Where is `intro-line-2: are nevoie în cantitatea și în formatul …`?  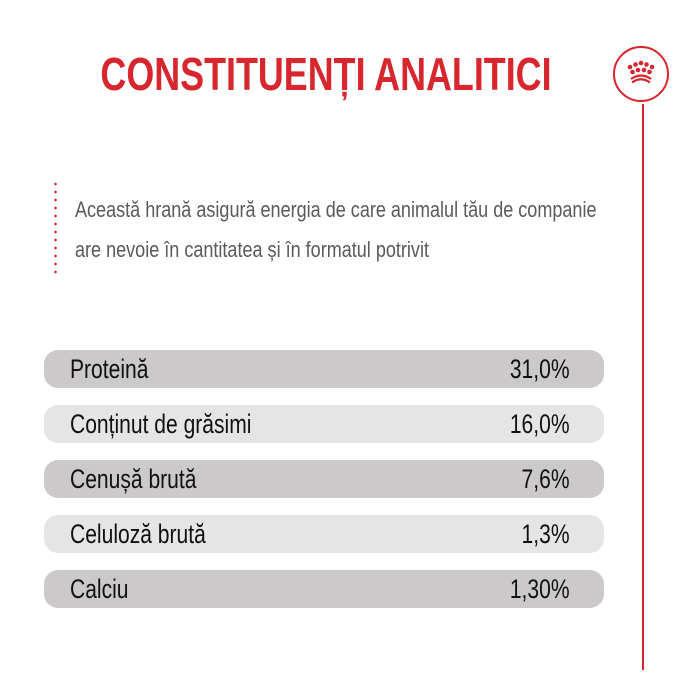 intro-line-2: are nevoie în cantitatea și în formatul … is located at coordinates (252, 249).